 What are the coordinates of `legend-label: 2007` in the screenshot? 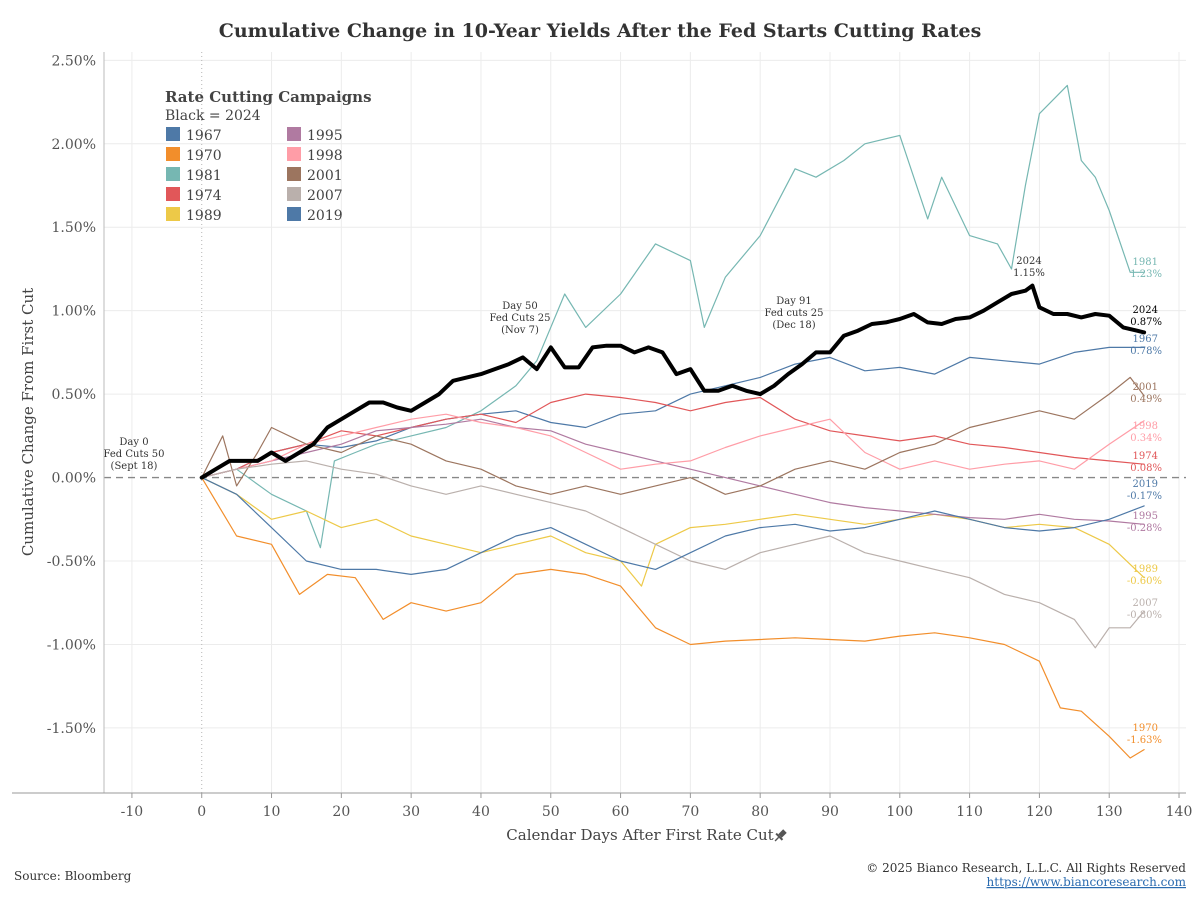 It's located at (325, 196).